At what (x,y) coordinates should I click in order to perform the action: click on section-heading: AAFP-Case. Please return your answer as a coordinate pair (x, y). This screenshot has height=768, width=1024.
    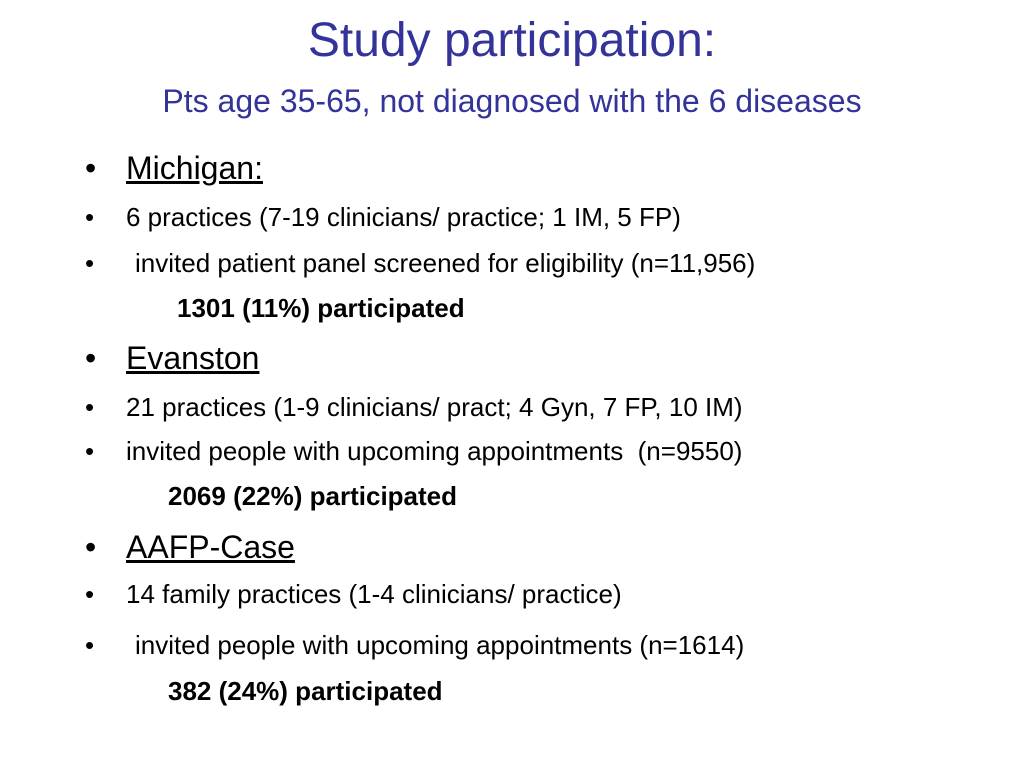
    Looking at the image, I should click on (210, 547).